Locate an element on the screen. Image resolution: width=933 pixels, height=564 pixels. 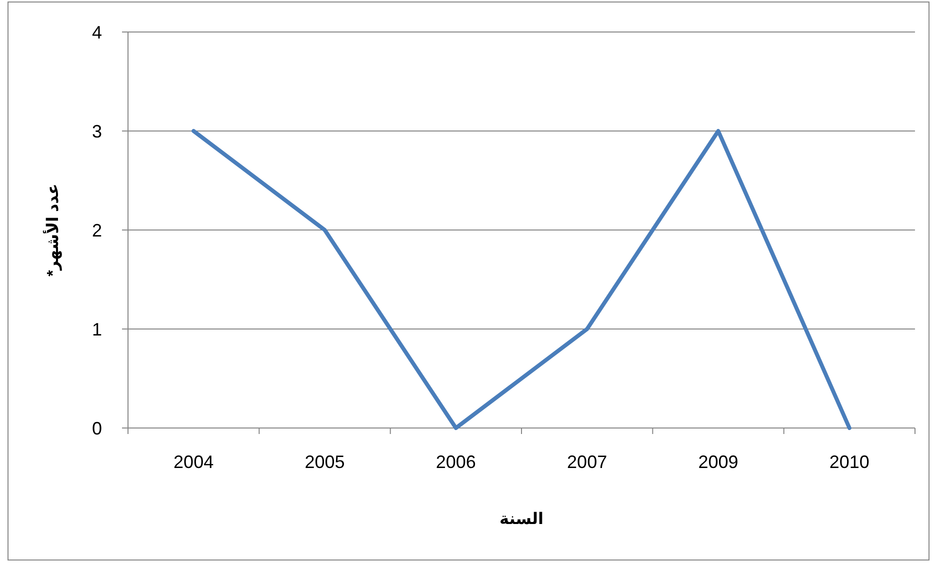
y-axis-title: عدد الأشهر* is located at coordinates (52, 230).